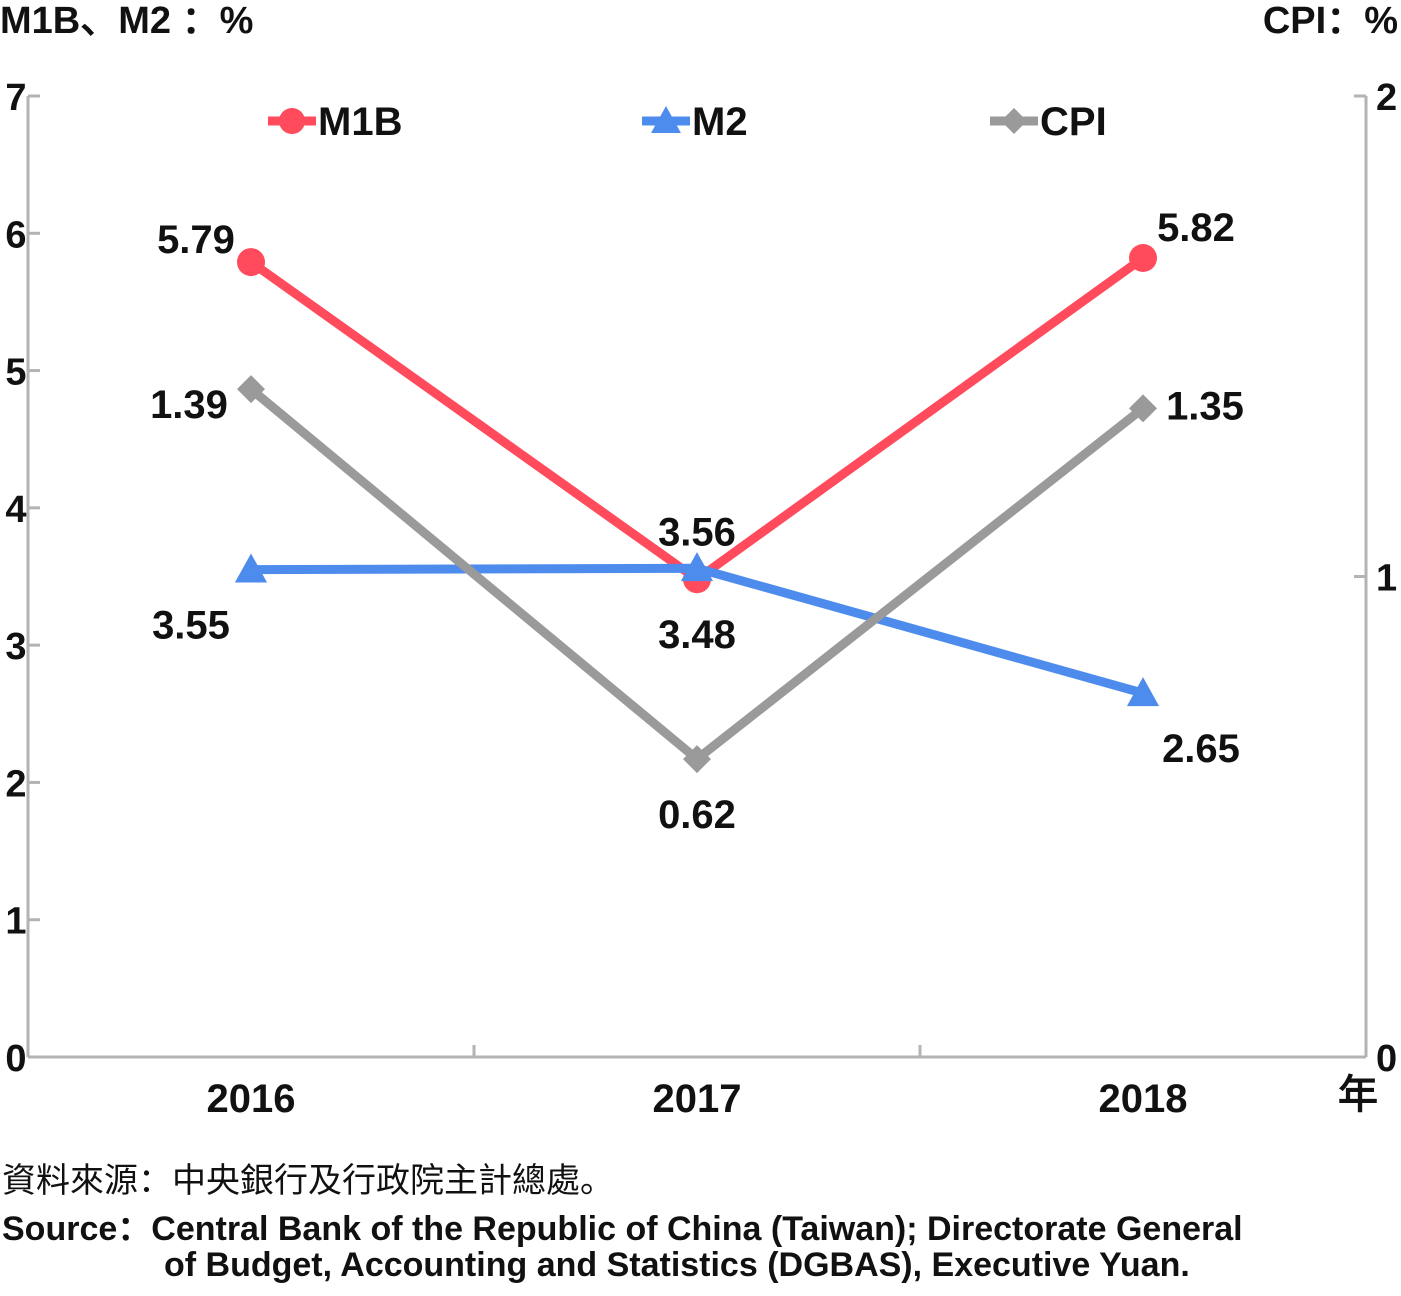 The height and width of the screenshot is (1296, 1401). Describe the element at coordinates (15, 922) in the screenshot. I see `left-tick-label: 1` at that location.